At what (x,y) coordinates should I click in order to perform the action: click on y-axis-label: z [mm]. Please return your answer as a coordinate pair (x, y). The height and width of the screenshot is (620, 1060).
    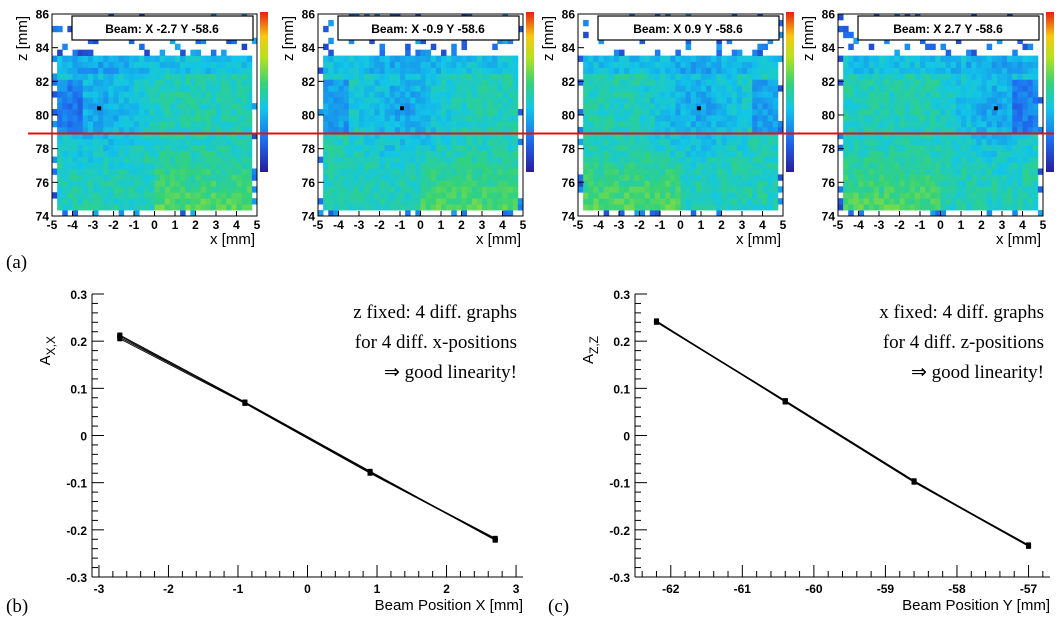
    Looking at the image, I should click on (288, 38).